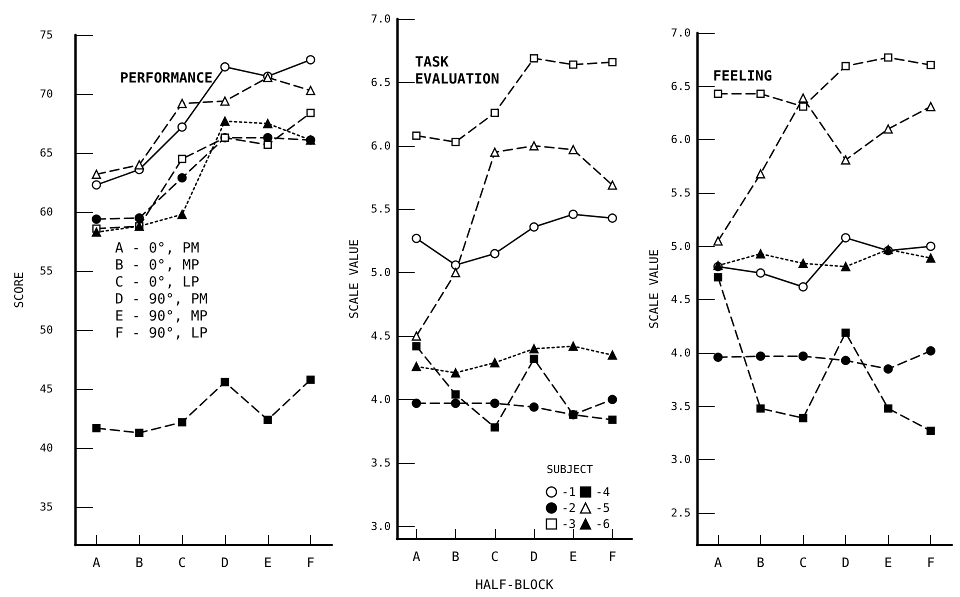 This screenshot has width=960, height=597. Describe the element at coordinates (46, 212) in the screenshot. I see `y-tick-label: 60` at that location.